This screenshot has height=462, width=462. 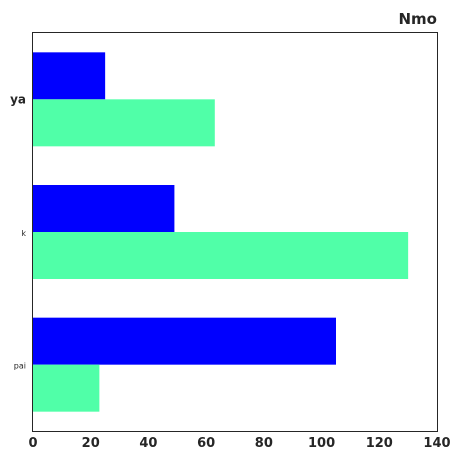 What do you see at coordinates (91, 443) in the screenshot?
I see `x-tick-label-20: 20` at bounding box center [91, 443].